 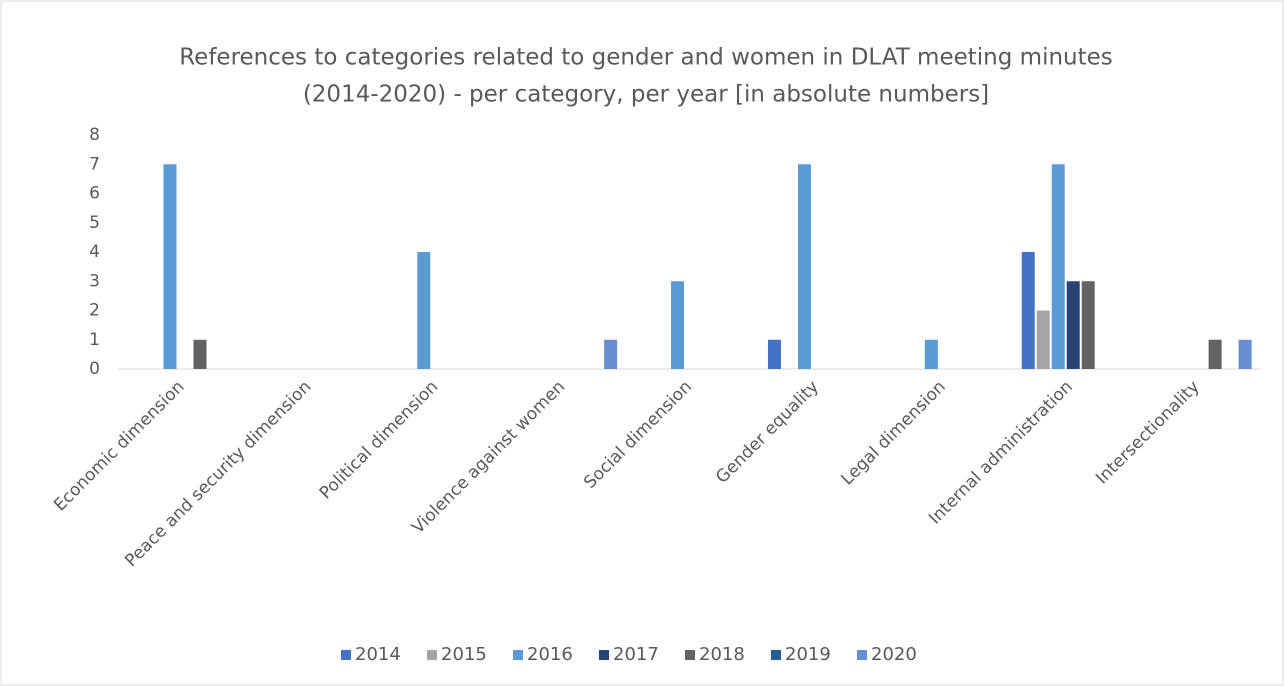 I want to click on legend-label: 2016, so click(x=550, y=654).